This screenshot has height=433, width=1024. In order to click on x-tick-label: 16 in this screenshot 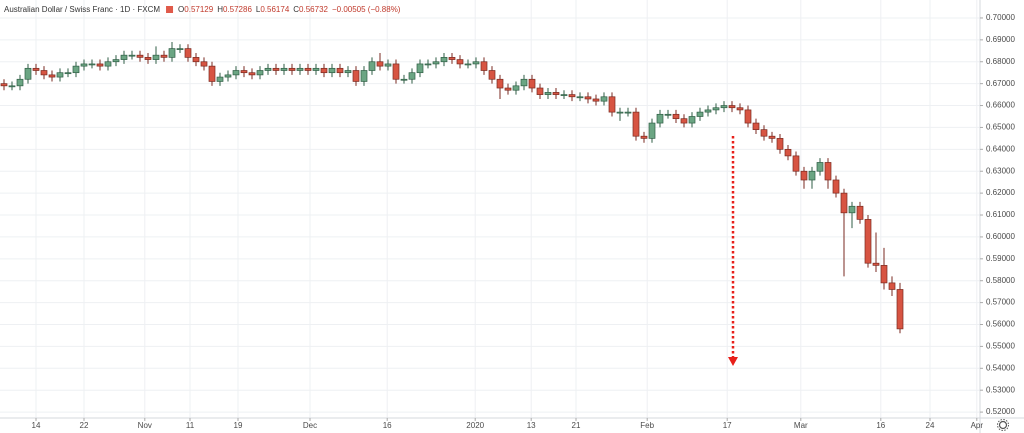, I will do `click(387, 425)`.